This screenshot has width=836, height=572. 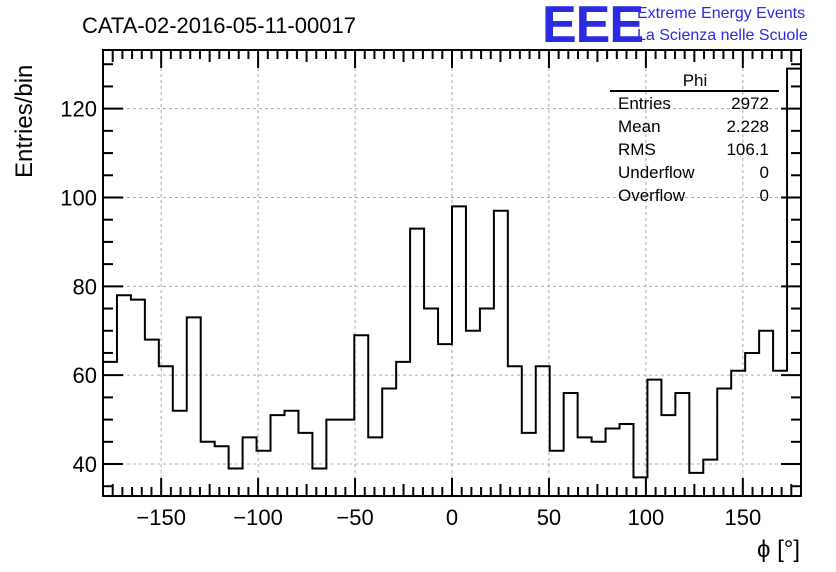 I want to click on y-tick-label: 60, so click(x=85, y=375).